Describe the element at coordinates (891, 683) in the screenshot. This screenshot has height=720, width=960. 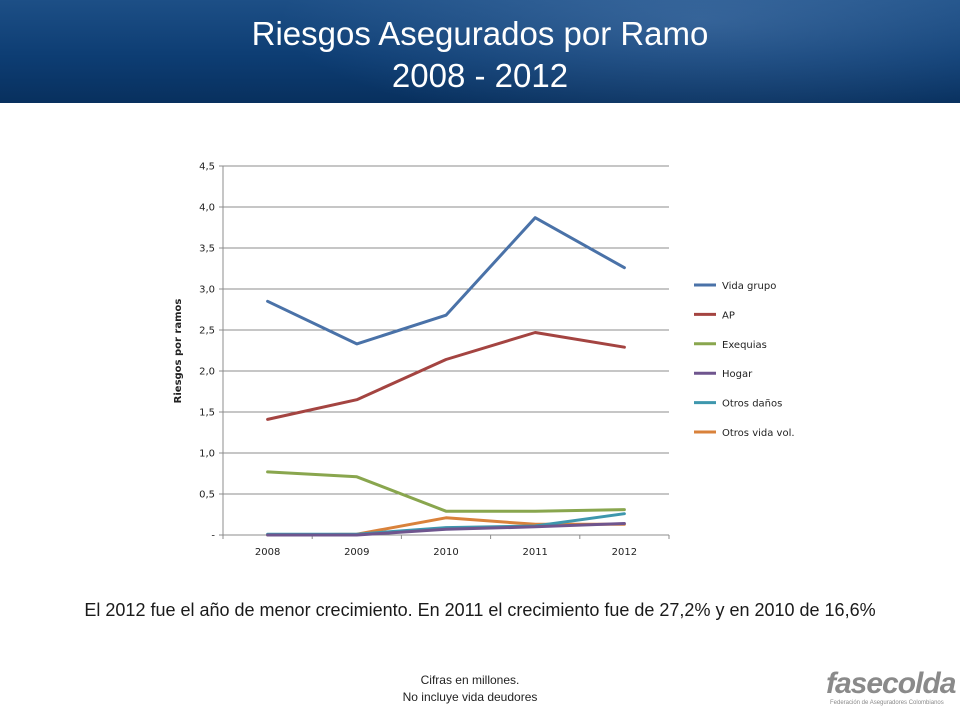
I see `logo-wordmark: fasecolda` at that location.